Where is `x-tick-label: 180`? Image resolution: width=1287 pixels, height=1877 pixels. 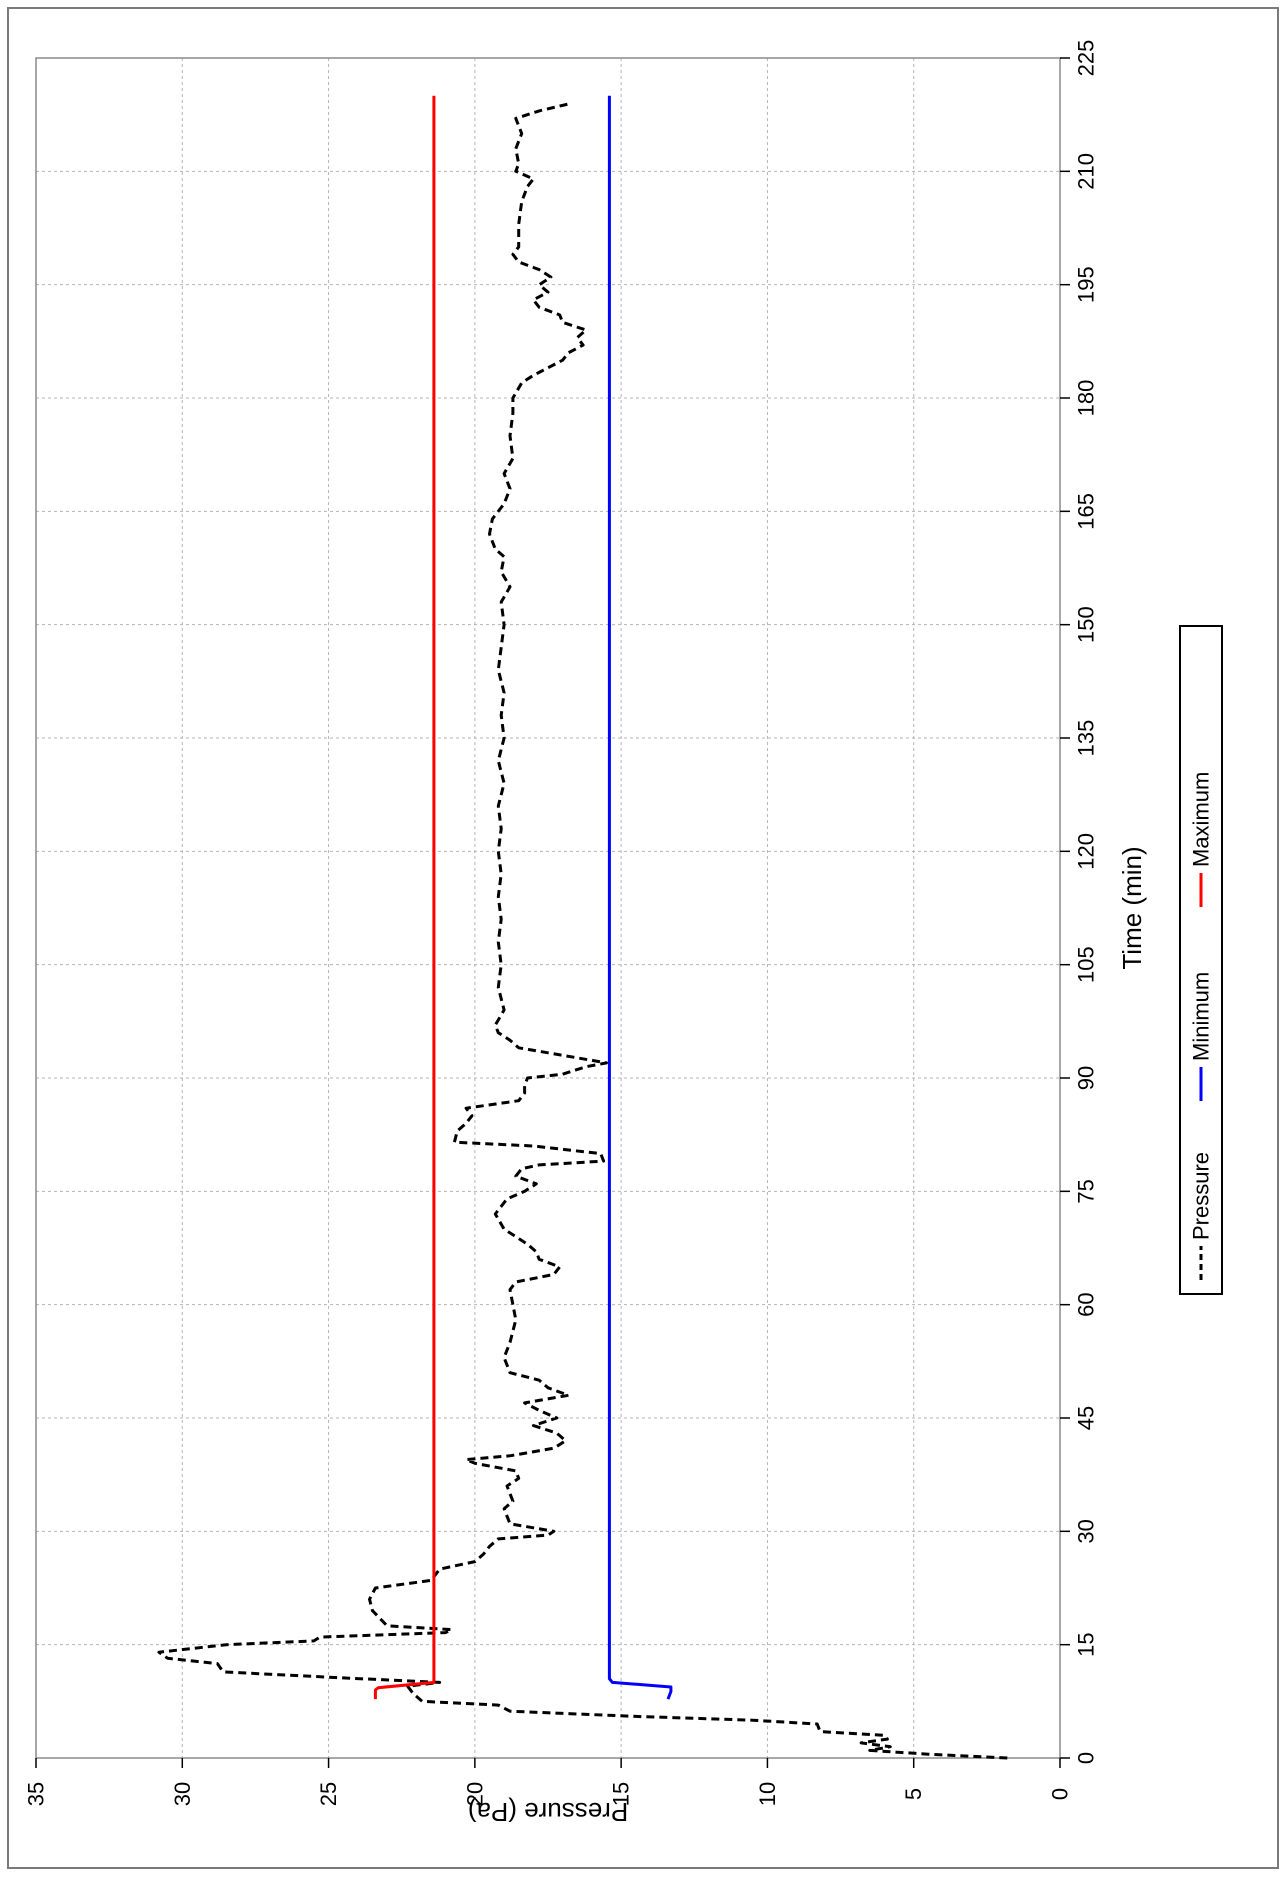 x-tick-label: 180 is located at coordinates (1086, 398).